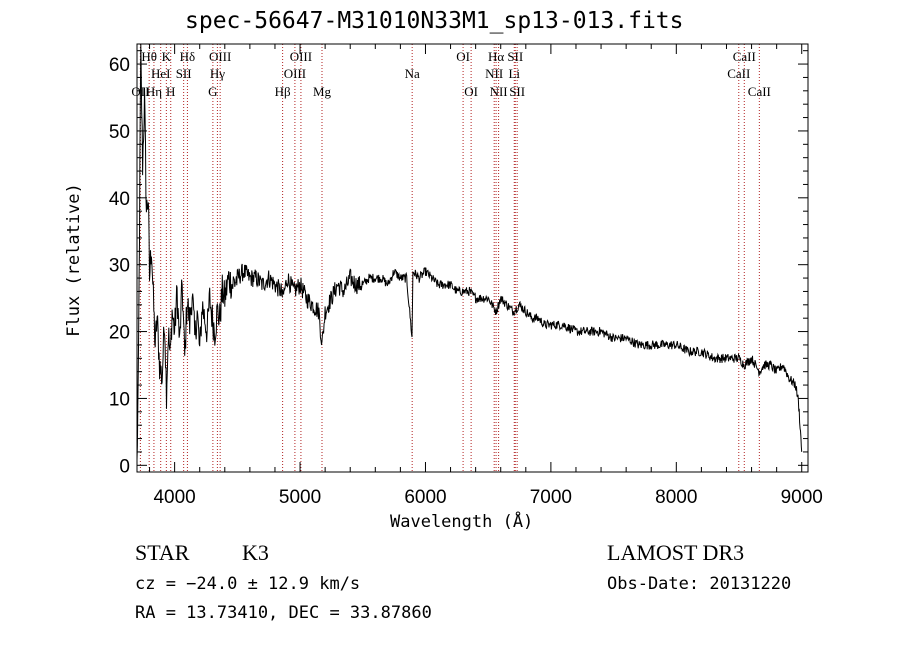 This screenshot has height=649, width=900. I want to click on line-label: HeI, so click(161, 73).